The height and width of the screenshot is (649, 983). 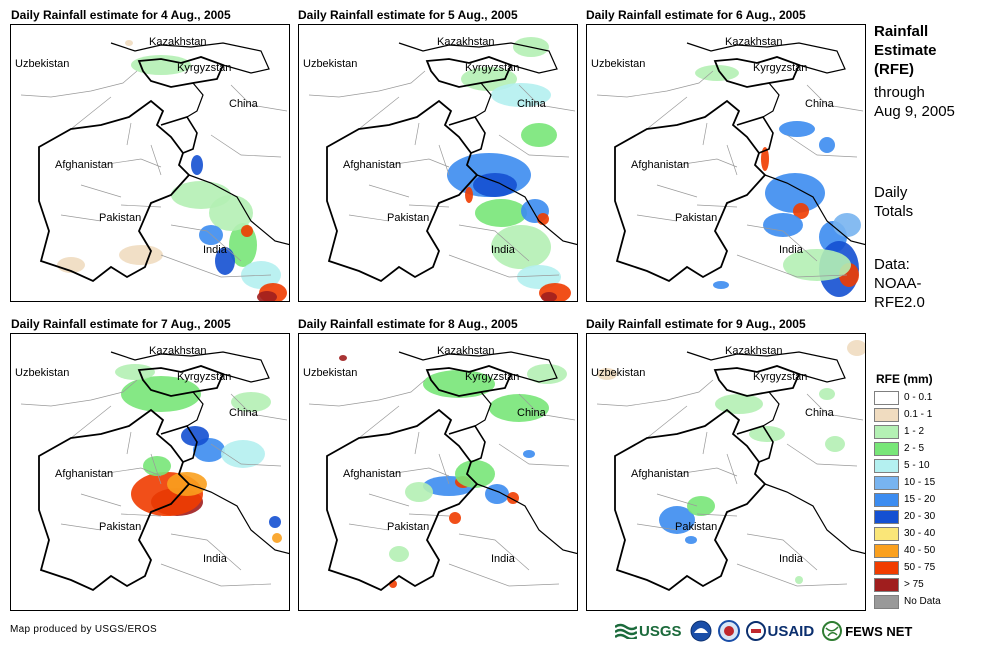 What do you see at coordinates (924, 550) in the screenshot?
I see `legend-item: 40 - 50` at bounding box center [924, 550].